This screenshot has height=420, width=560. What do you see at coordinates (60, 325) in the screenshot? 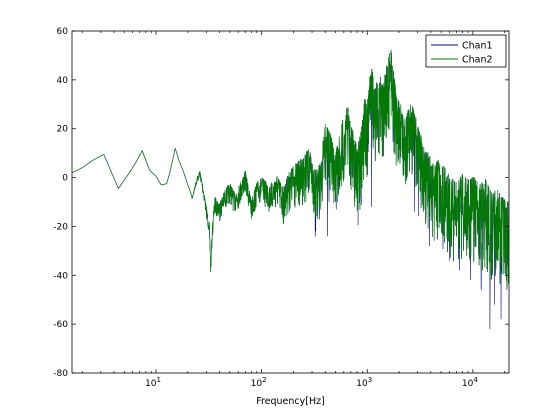
I see `y-tick-label: -60` at bounding box center [60, 325].